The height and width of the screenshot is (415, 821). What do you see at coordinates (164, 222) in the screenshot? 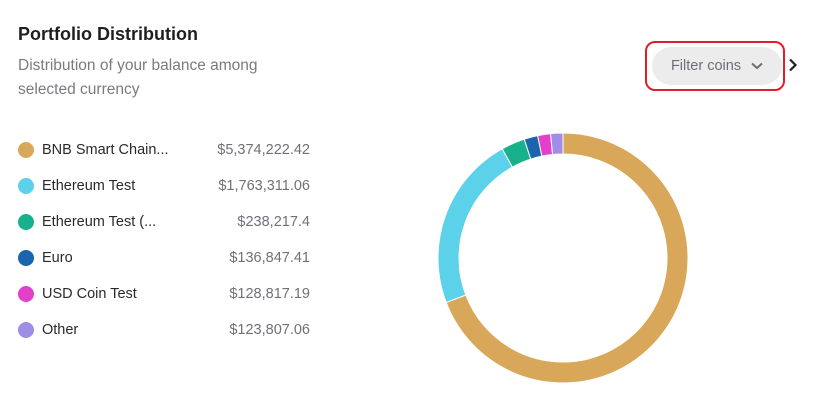
I see `legend-item: Ethereum Test (... $238,217.4` at bounding box center [164, 222].